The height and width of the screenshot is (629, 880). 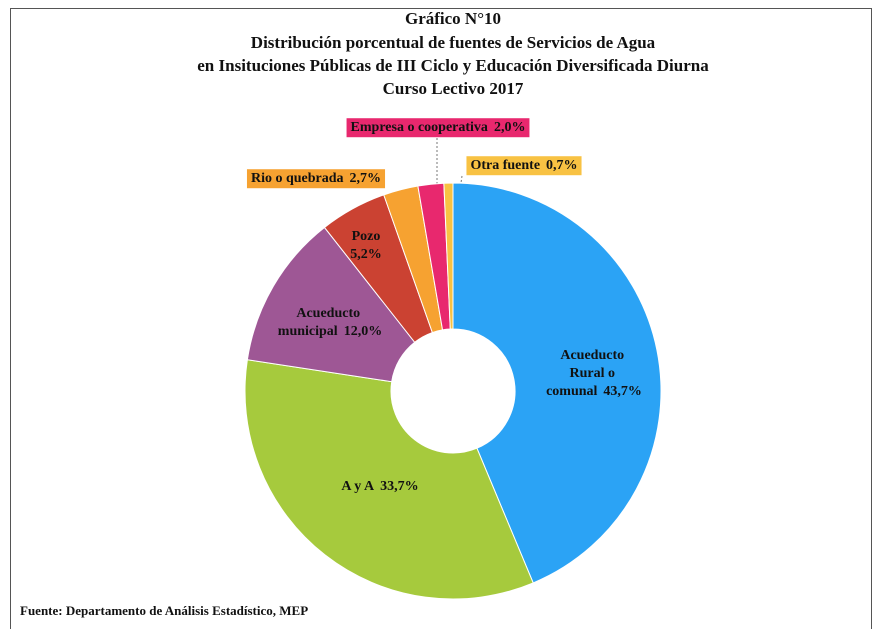 I want to click on data-label: Acueducto Rural o comunal 43,7%, so click(x=594, y=373).